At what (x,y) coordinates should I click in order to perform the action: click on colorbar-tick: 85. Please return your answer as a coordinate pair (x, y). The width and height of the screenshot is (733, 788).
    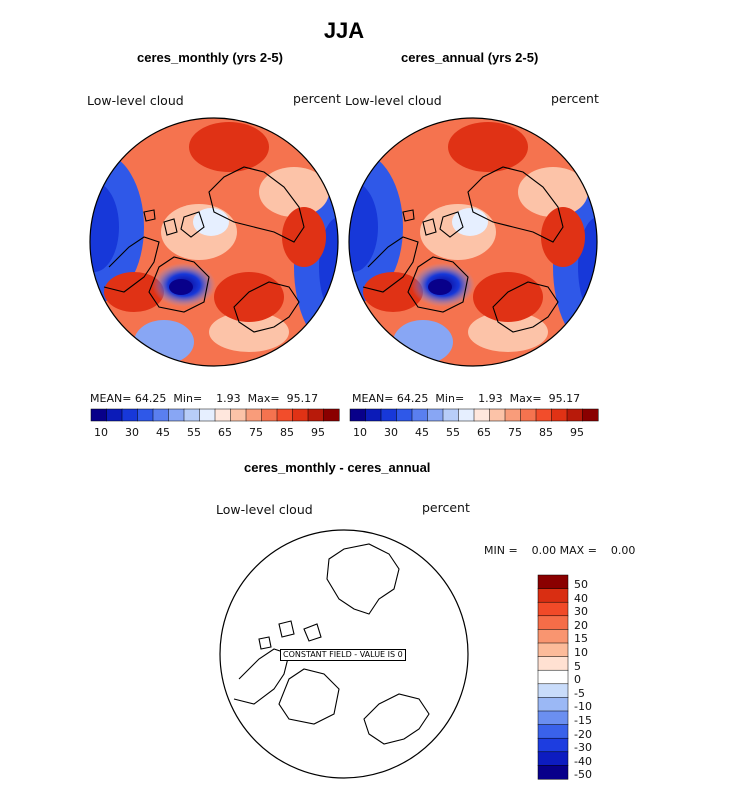
    Looking at the image, I should click on (546, 432).